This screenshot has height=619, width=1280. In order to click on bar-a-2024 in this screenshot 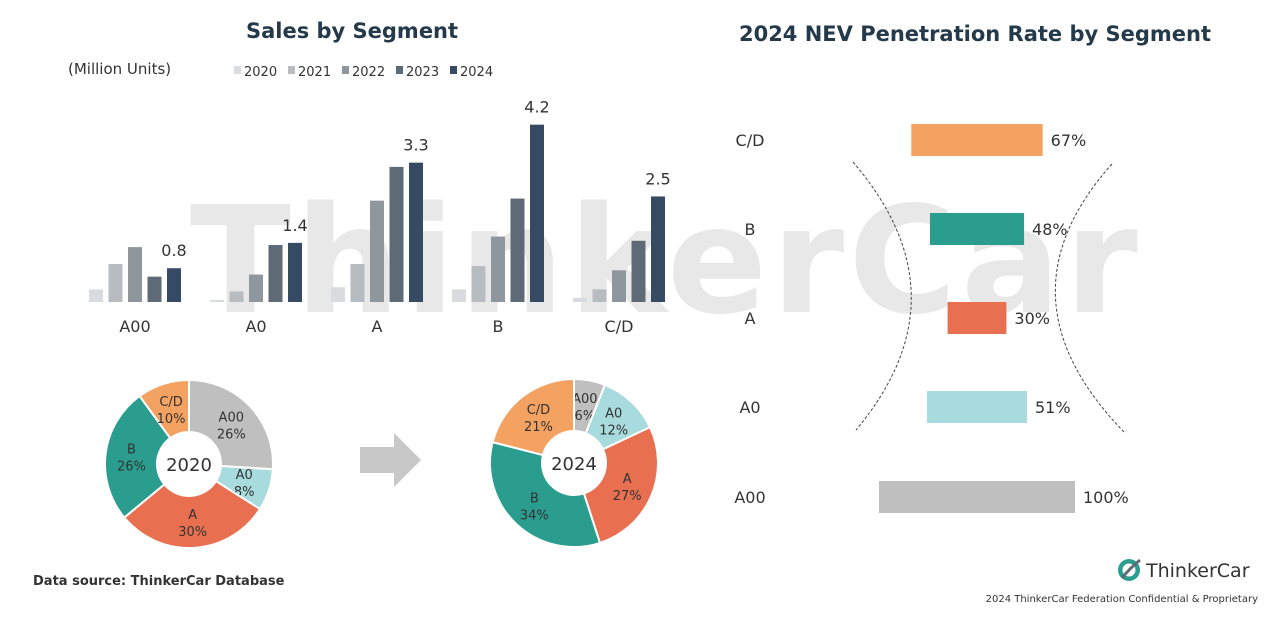, I will do `click(416, 232)`.